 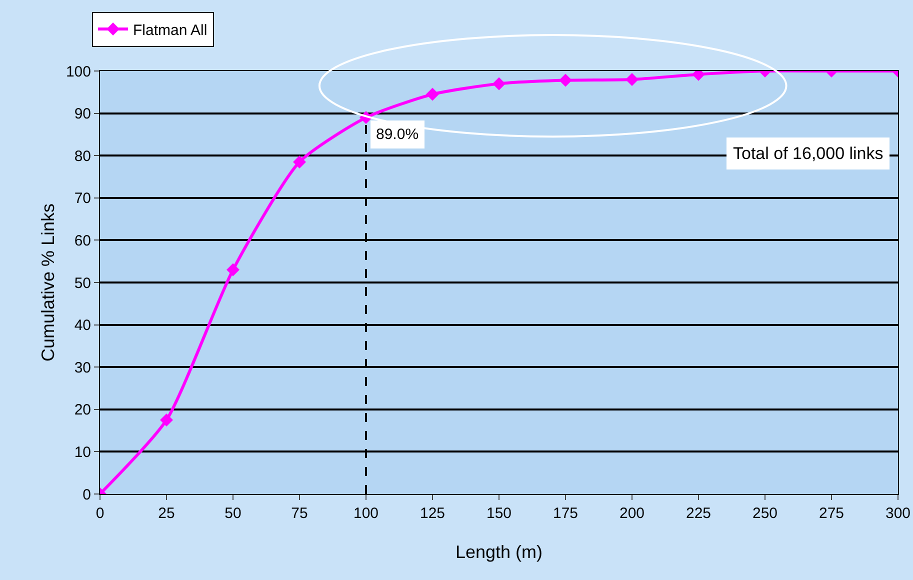 I want to click on y-tick-label: 0, so click(x=86, y=495).